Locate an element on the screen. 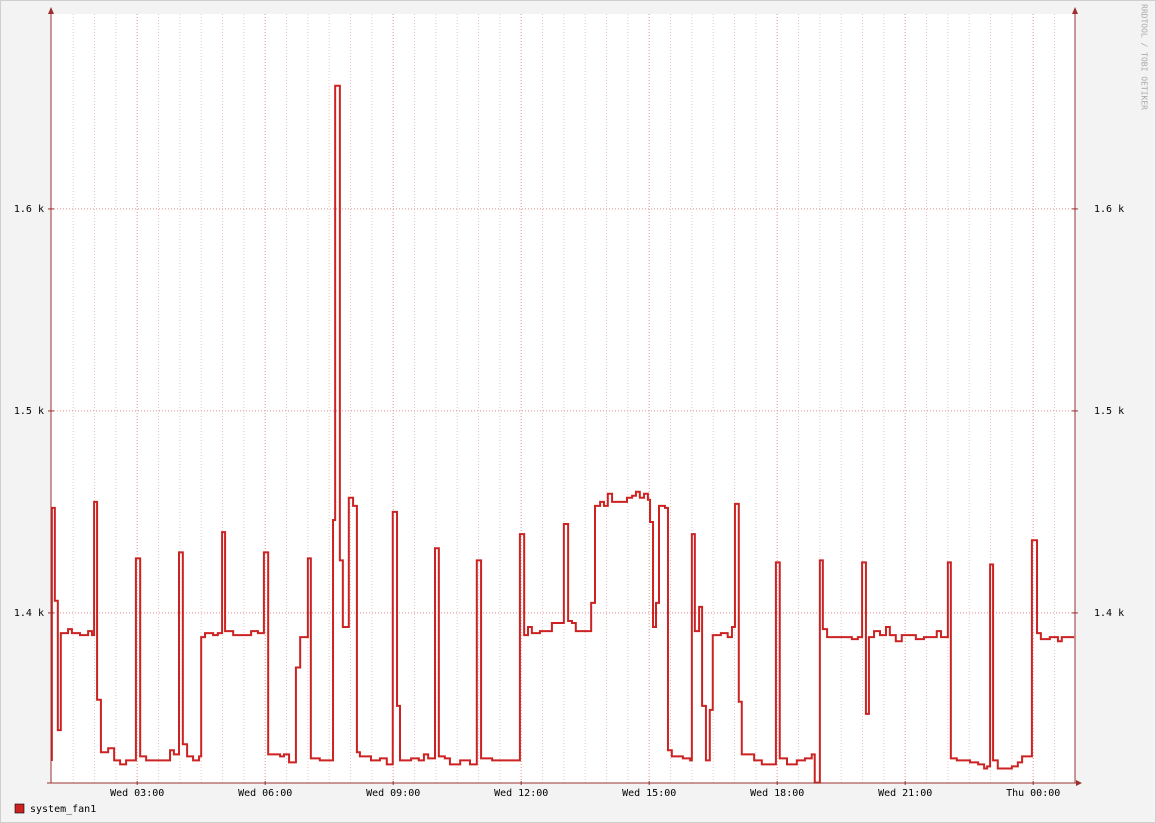 Image resolution: width=1156 pixels, height=823 pixels. x-tick-label: Wed 06:00 is located at coordinates (265, 793).